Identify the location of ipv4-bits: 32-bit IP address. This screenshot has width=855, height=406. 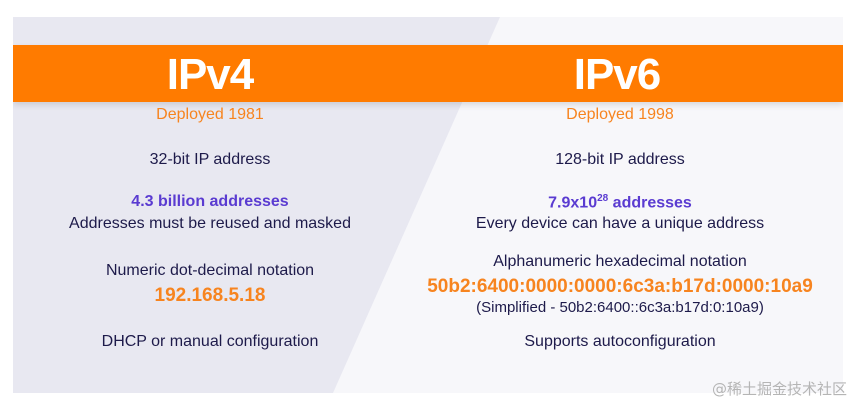
(210, 159).